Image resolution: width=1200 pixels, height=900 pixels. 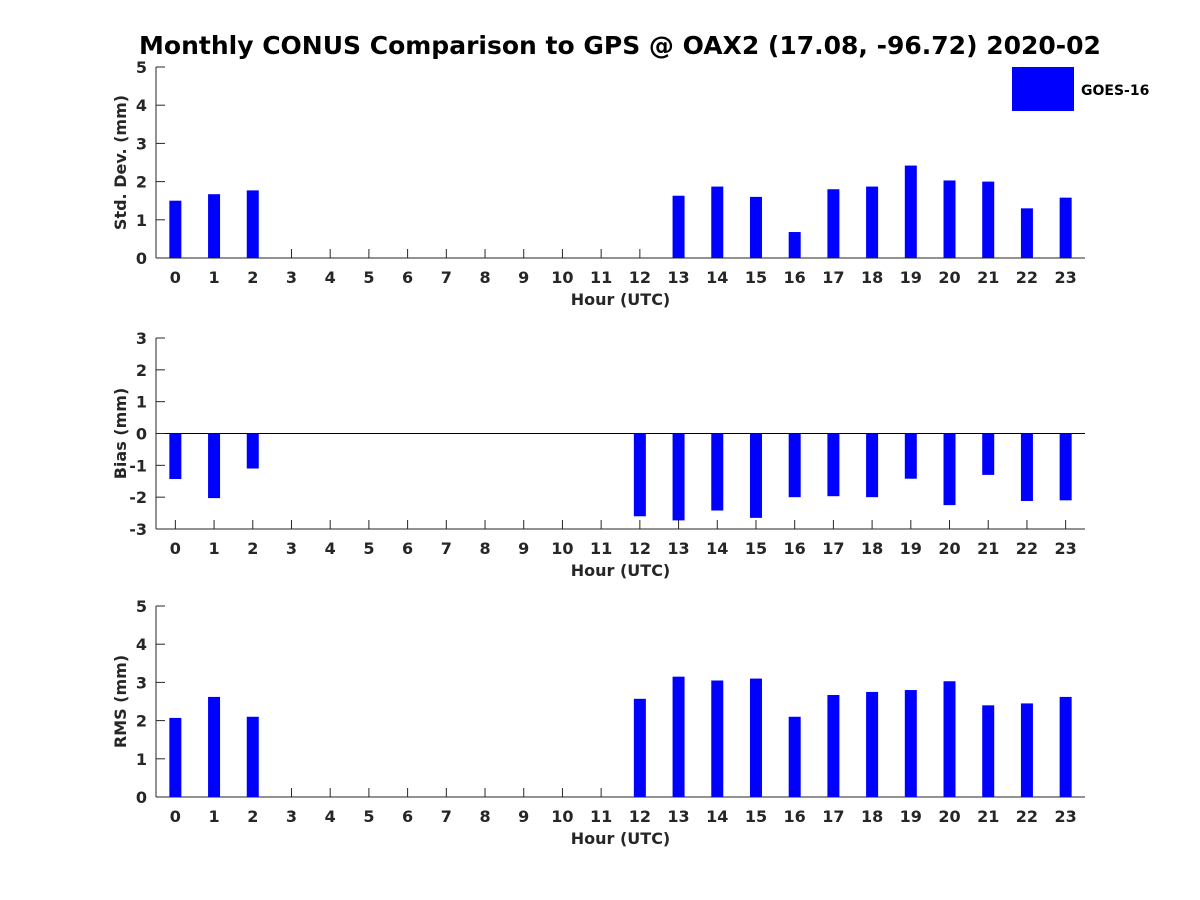 What do you see at coordinates (1115, 91) in the screenshot?
I see `legend-label: GOES-16` at bounding box center [1115, 91].